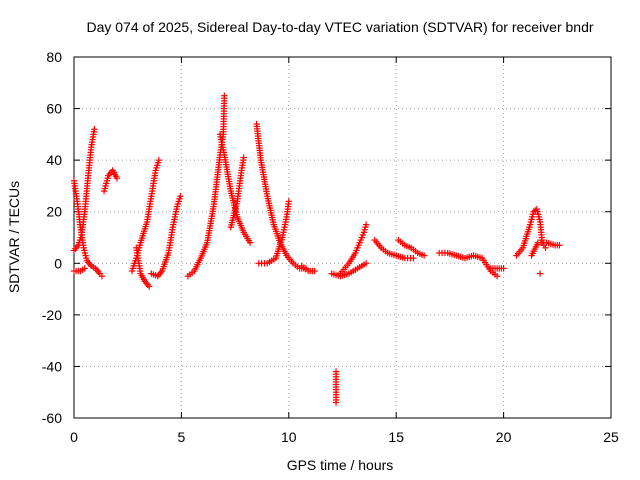 The height and width of the screenshot is (480, 640). I want to click on y-tick-label: 60, so click(54, 109).